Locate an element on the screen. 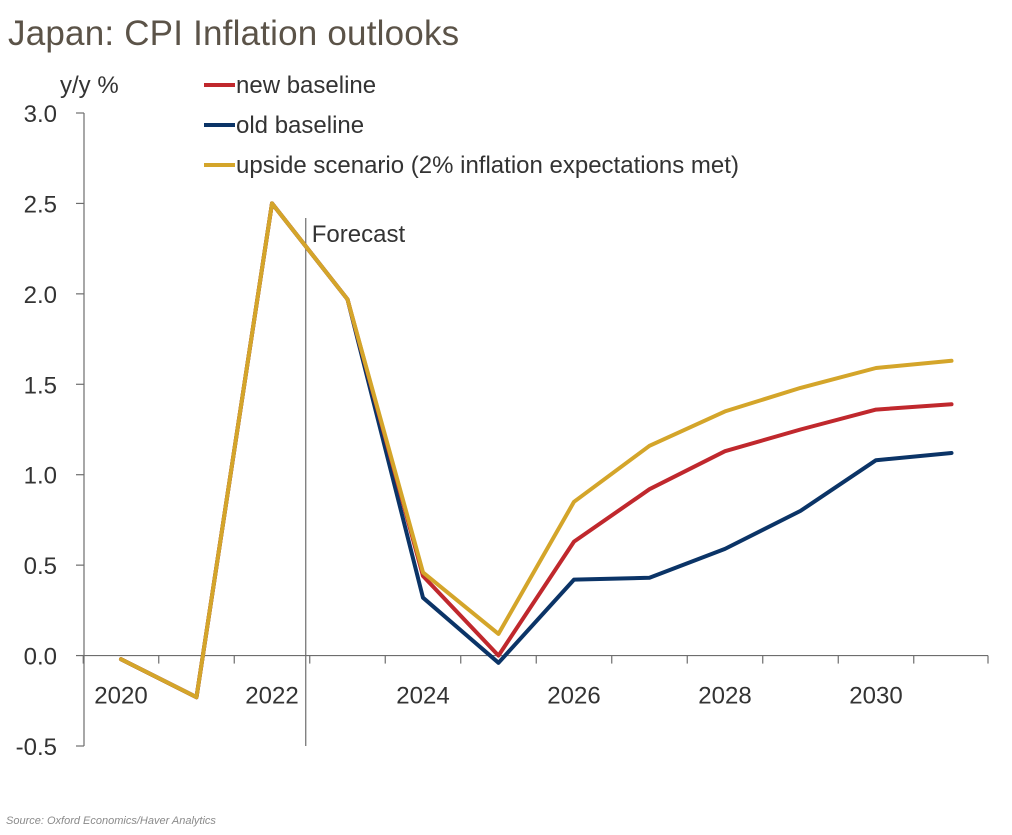 This screenshot has width=1012, height=835. chart-title: Japan: CPI Inflation outlooks is located at coordinates (234, 33).